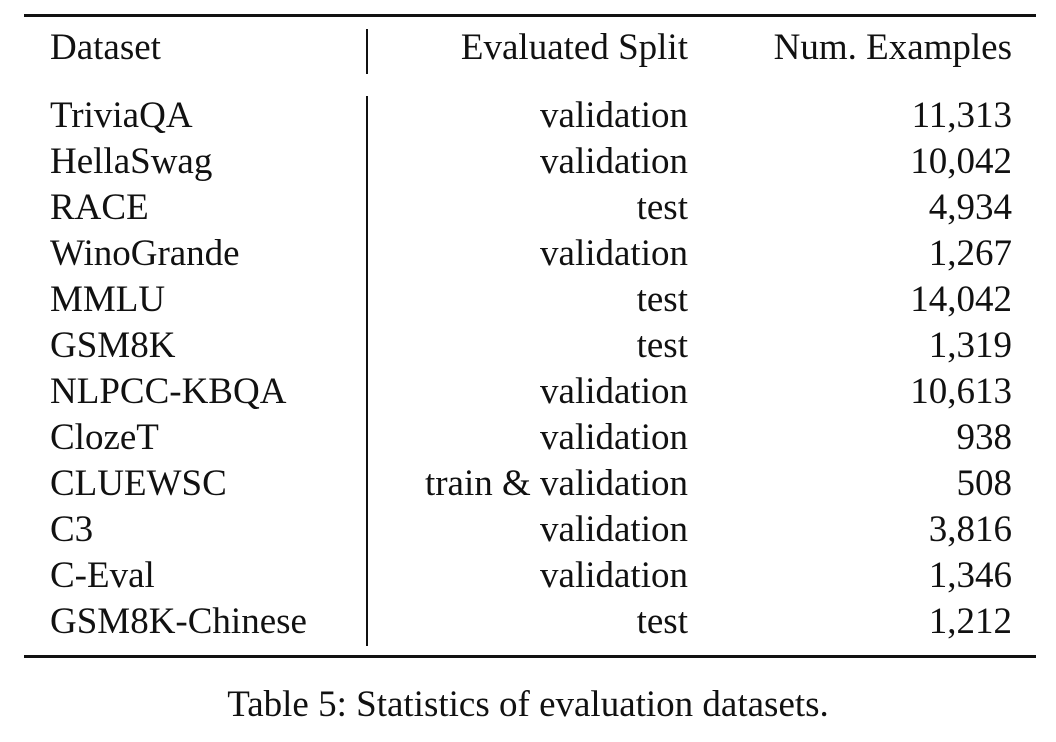 The height and width of the screenshot is (742, 1056). Describe the element at coordinates (961, 391) in the screenshot. I see `cell-num-examples: 10,613` at that location.